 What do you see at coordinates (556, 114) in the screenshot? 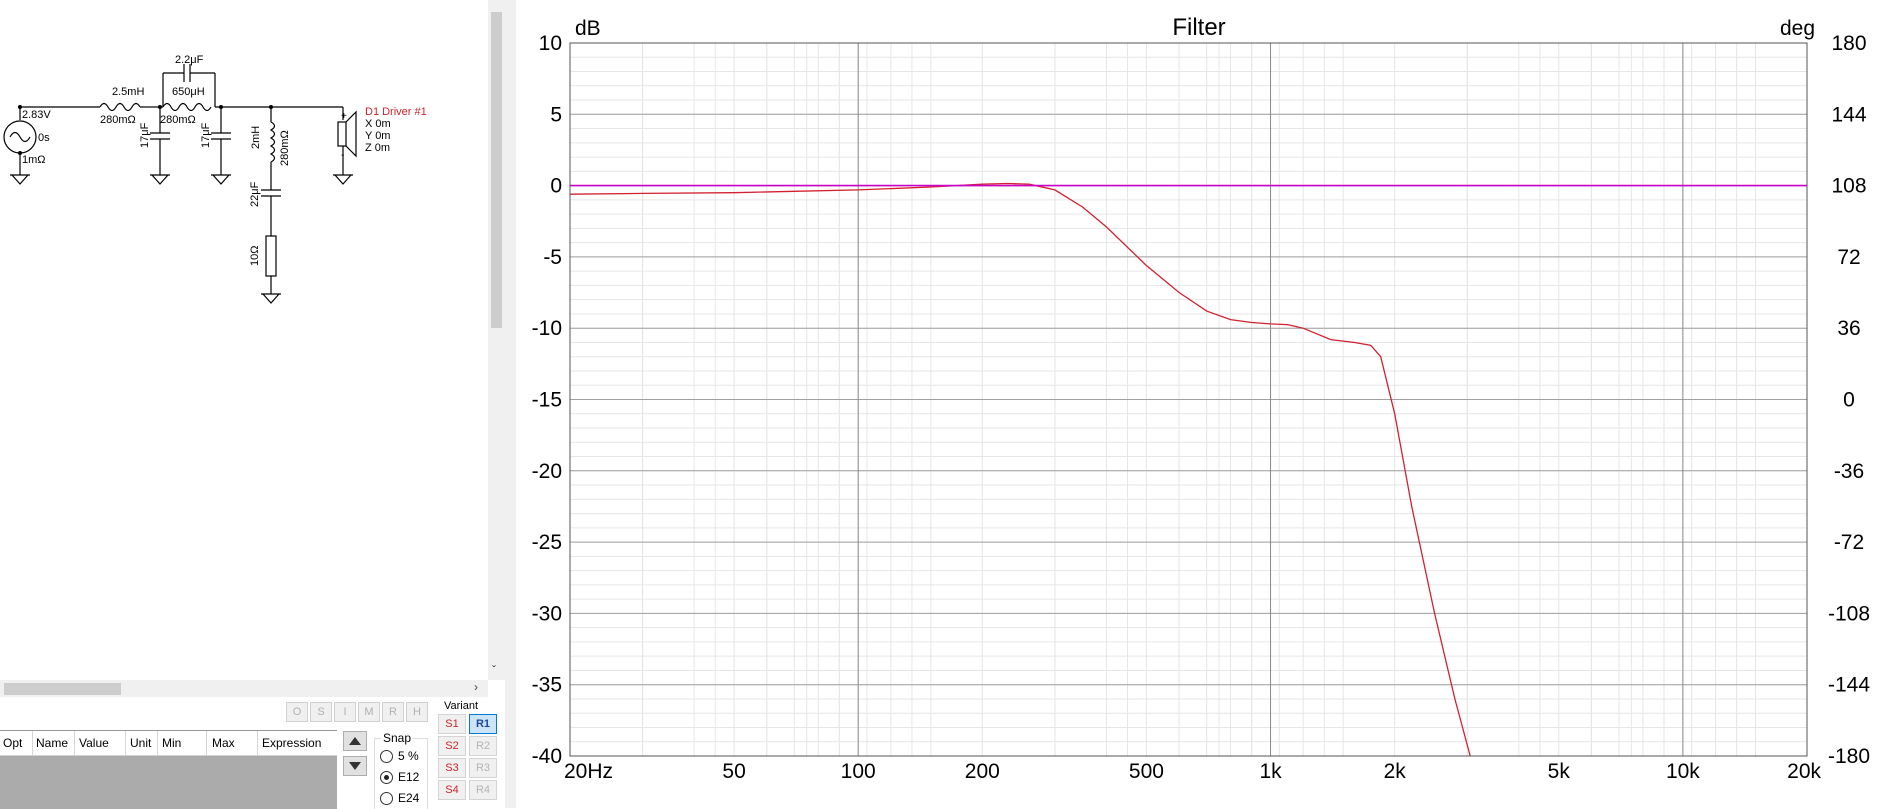
I see `y-tick-label: 5` at bounding box center [556, 114].